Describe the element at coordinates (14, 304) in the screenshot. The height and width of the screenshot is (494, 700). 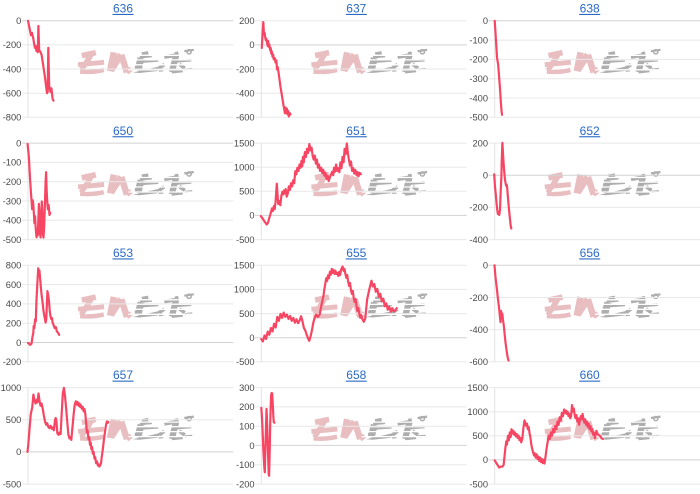
I see `svg-text: 400` at that location.